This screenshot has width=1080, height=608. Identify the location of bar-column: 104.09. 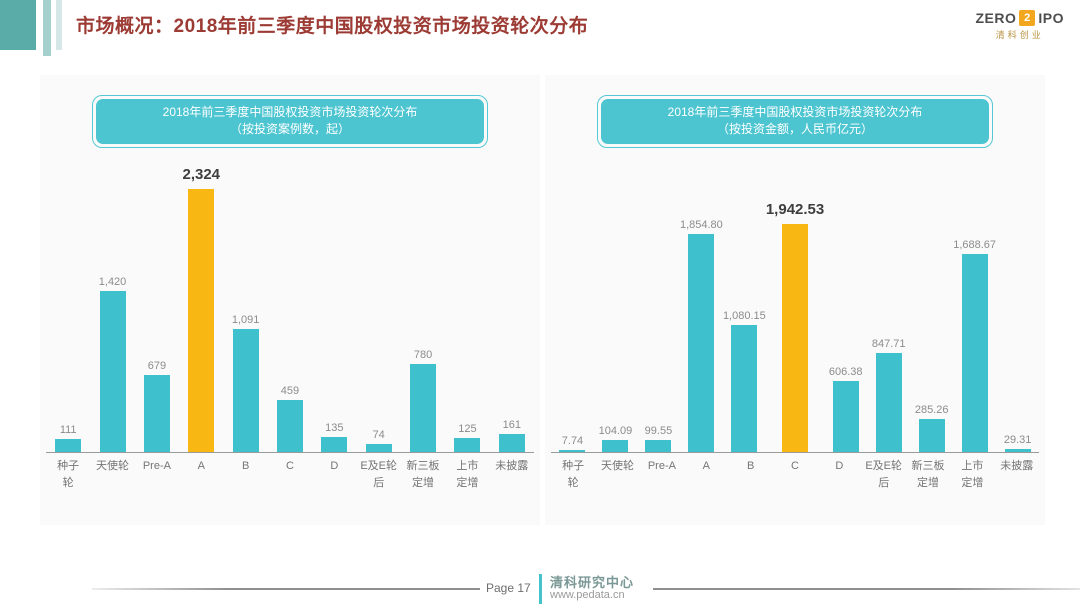
(615, 302).